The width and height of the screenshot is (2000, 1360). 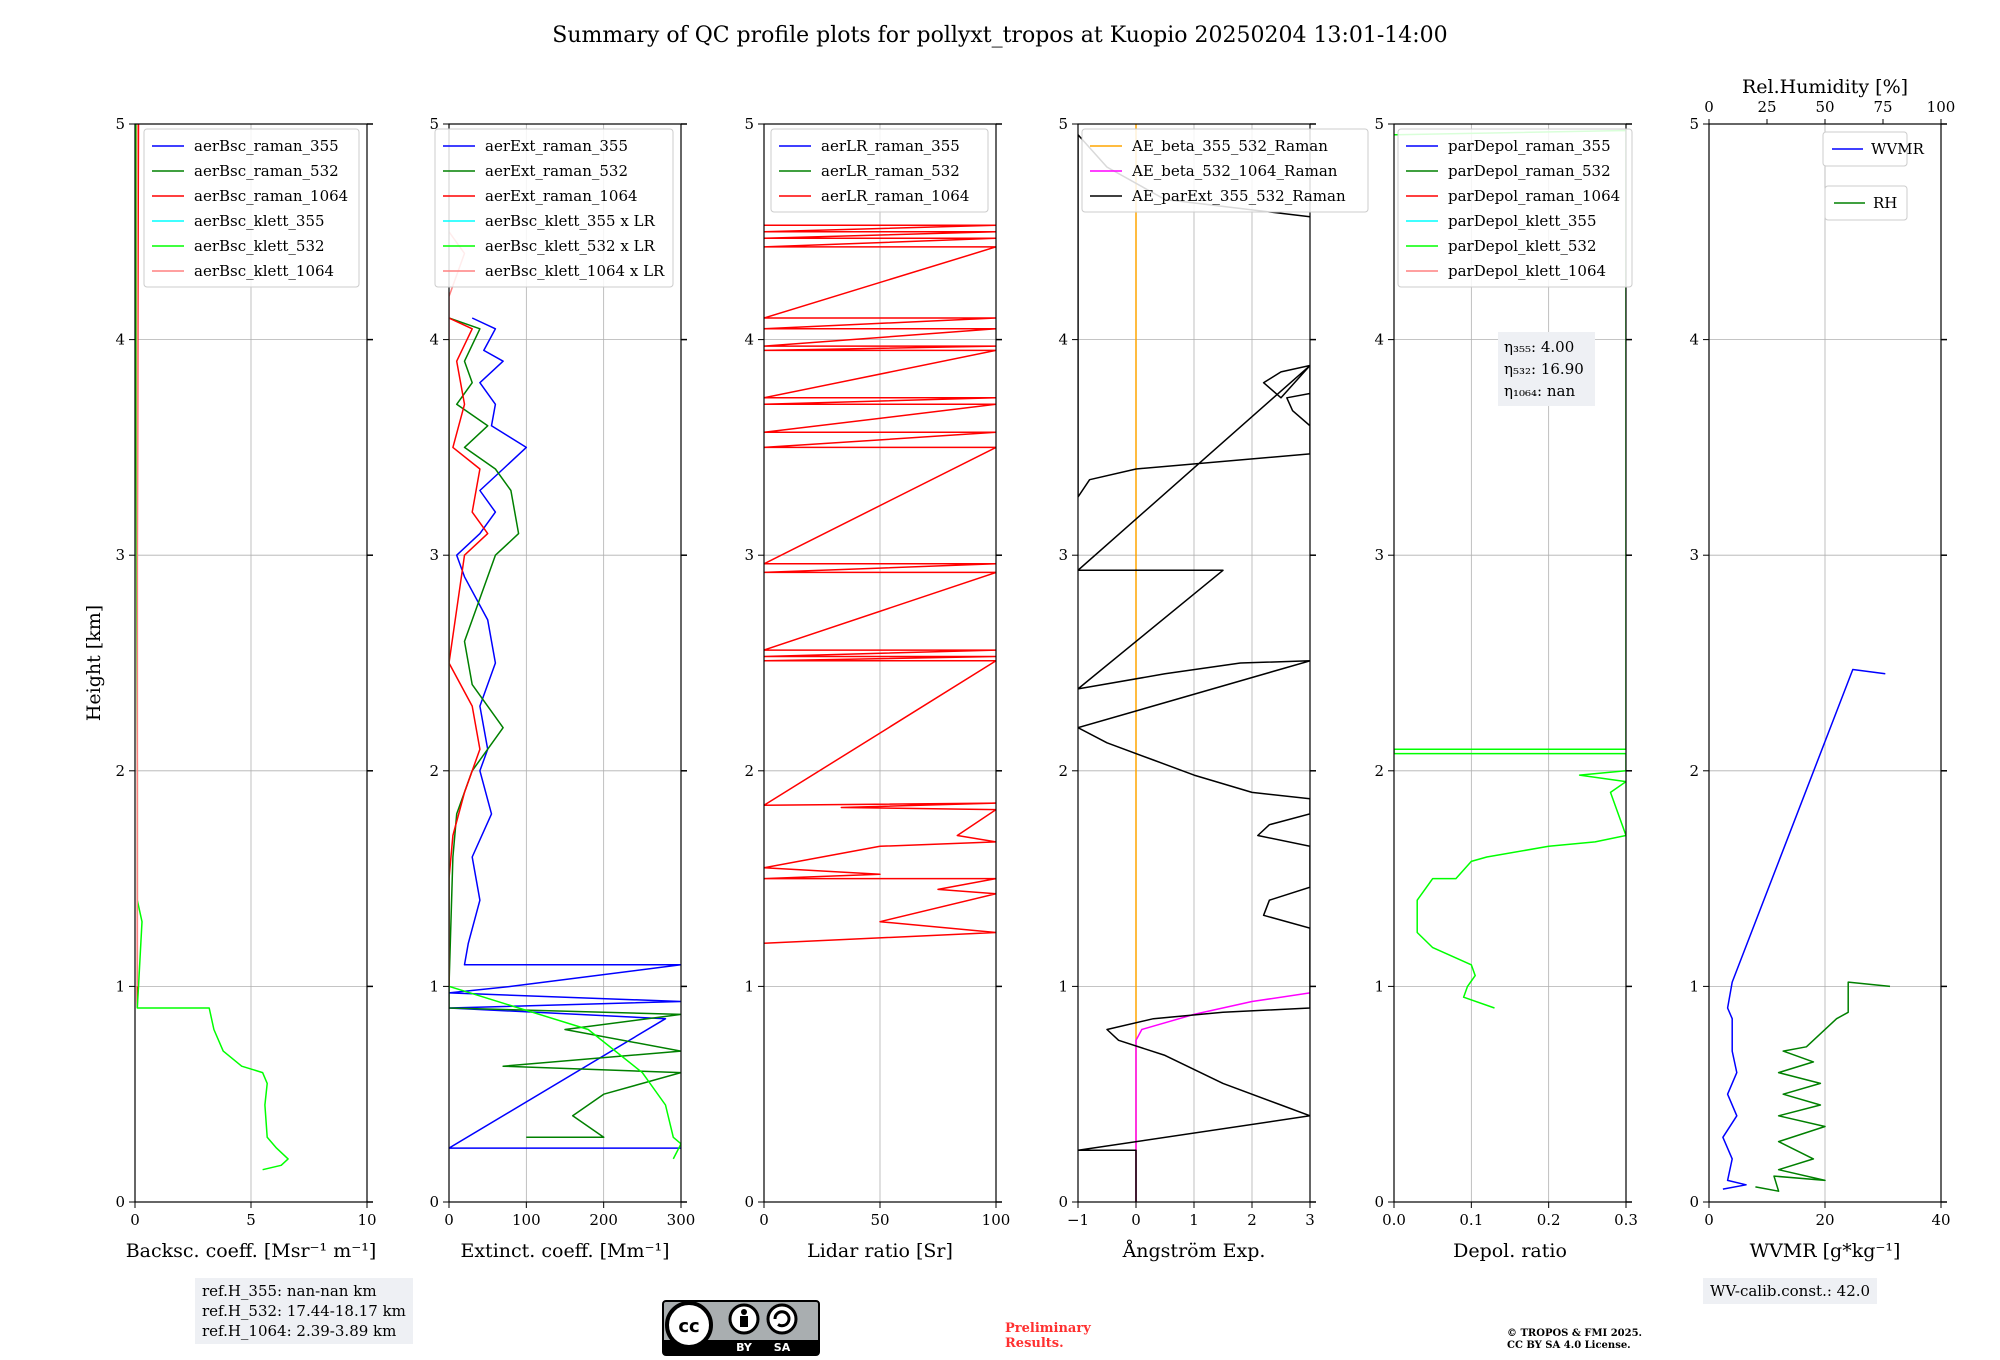 What do you see at coordinates (94, 663) in the screenshot?
I see `y-axis-label: Height [km]` at bounding box center [94, 663].